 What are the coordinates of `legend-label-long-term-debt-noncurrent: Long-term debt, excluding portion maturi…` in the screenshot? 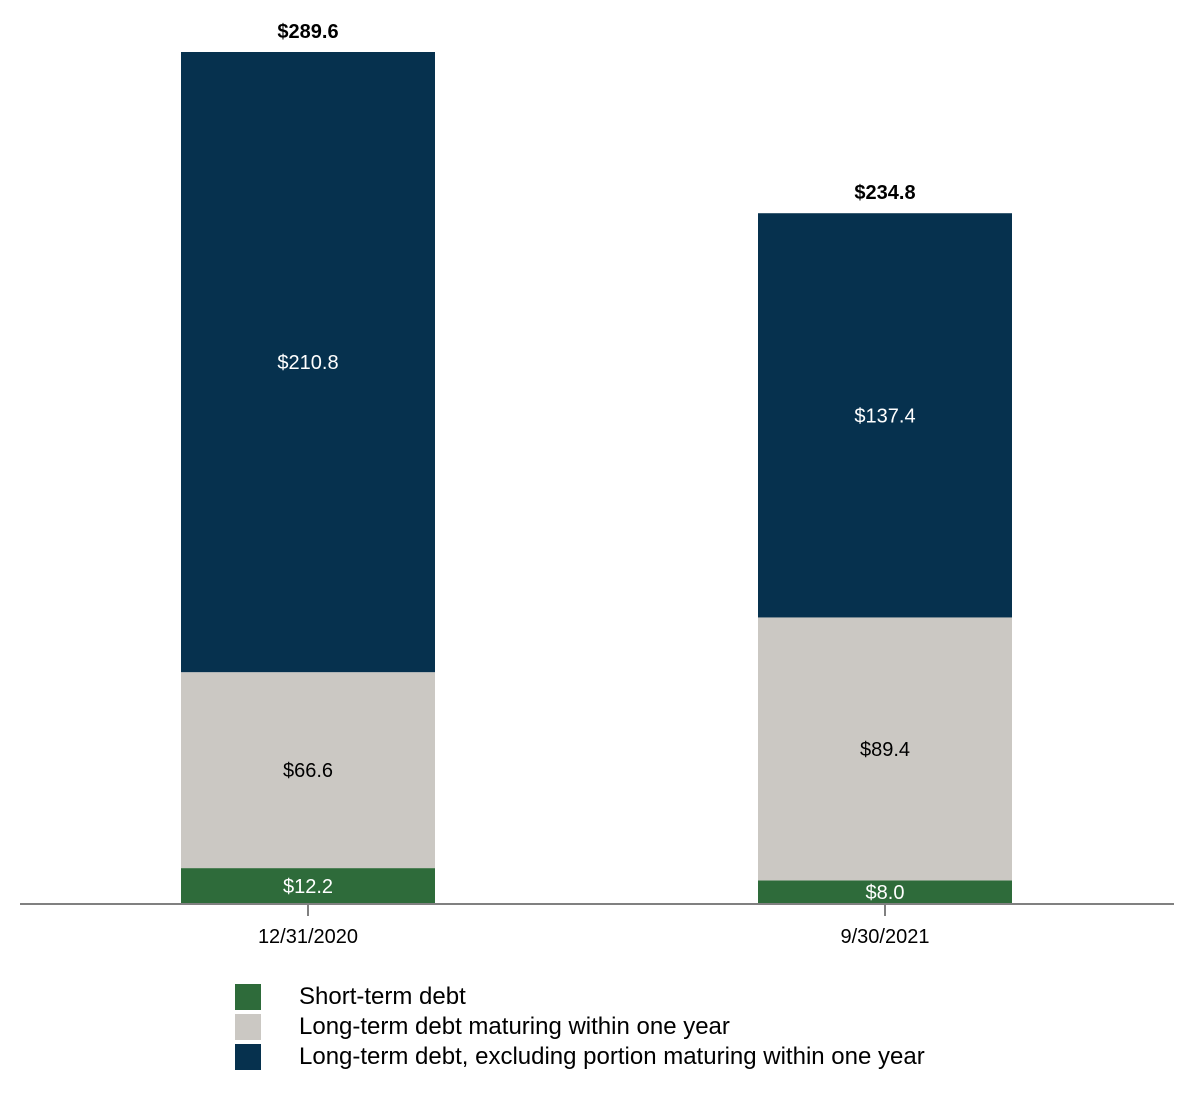 It's located at (612, 1056).